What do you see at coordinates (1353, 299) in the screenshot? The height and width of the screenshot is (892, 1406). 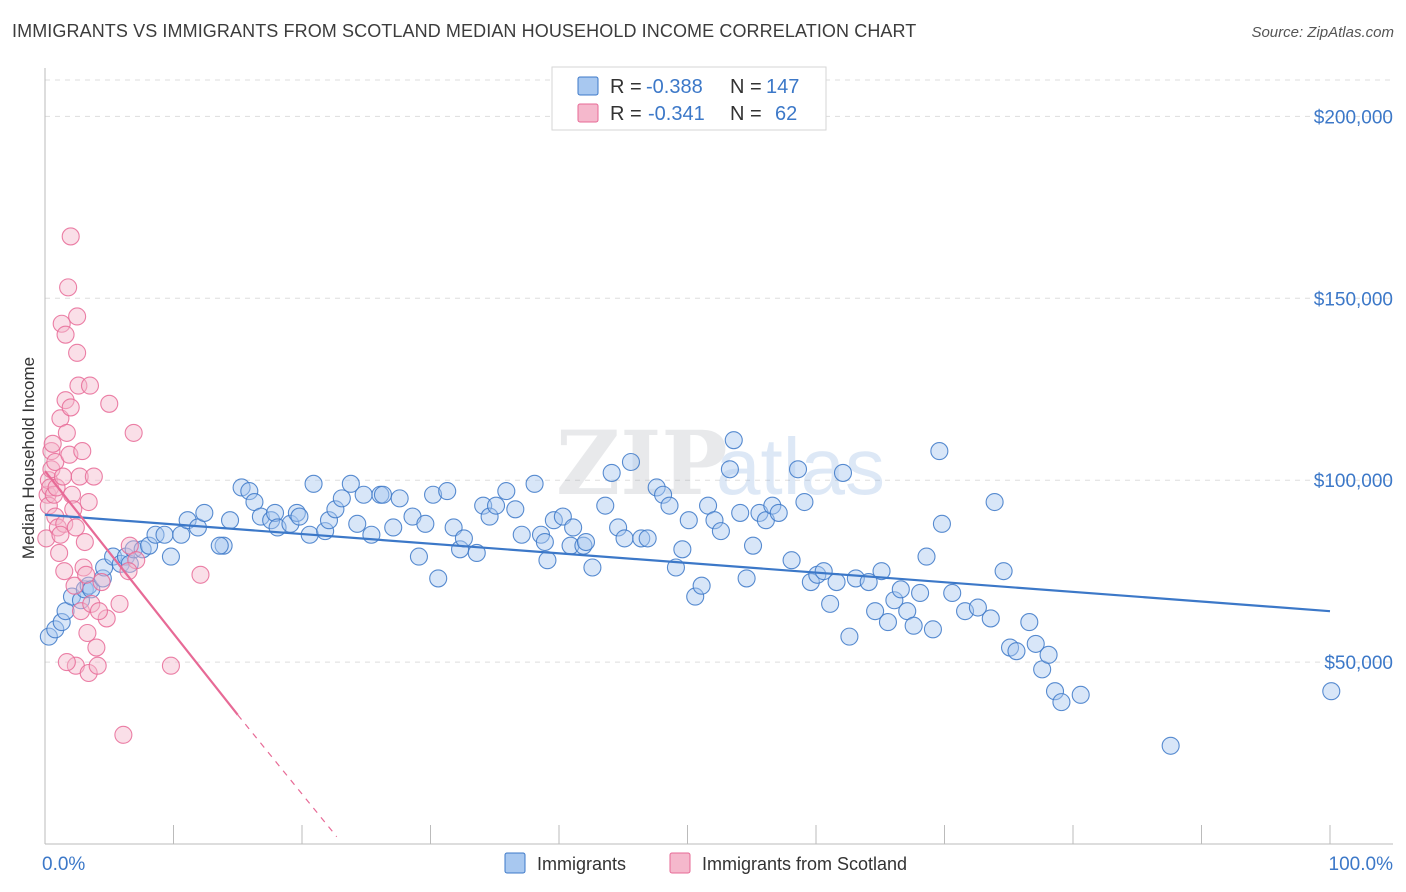 I see `y-tick-label: $150,000` at bounding box center [1353, 299].